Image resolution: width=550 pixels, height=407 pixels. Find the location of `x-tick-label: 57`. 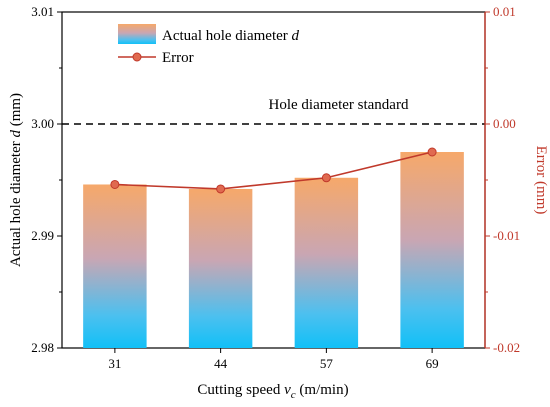

x-tick-label: 57 is located at coordinates (327, 363).